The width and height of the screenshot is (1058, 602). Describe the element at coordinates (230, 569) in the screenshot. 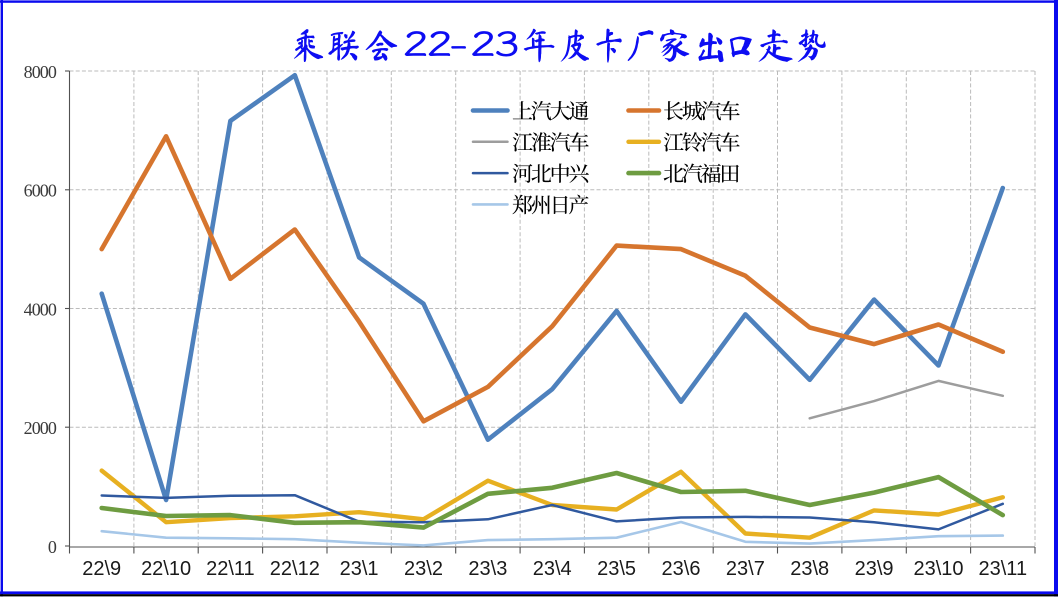

I see `svg-text: 22\11` at that location.